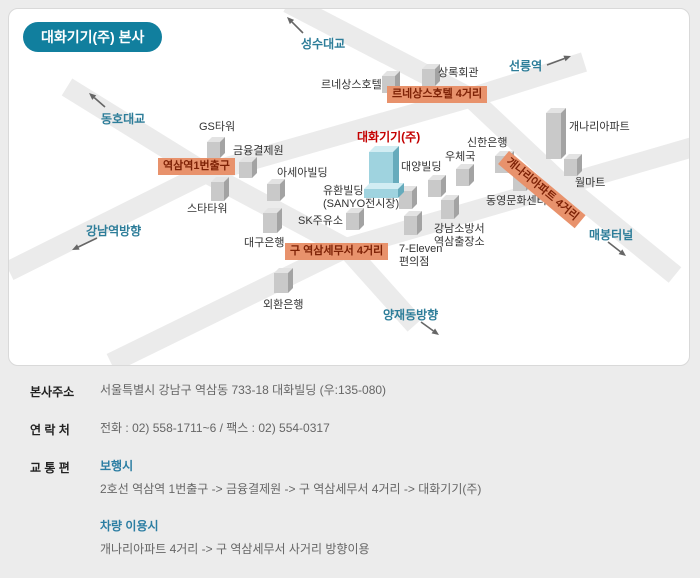 The image size is (700, 578). Describe the element at coordinates (460, 157) in the screenshot. I see `label-post-office: 우체국` at that location.